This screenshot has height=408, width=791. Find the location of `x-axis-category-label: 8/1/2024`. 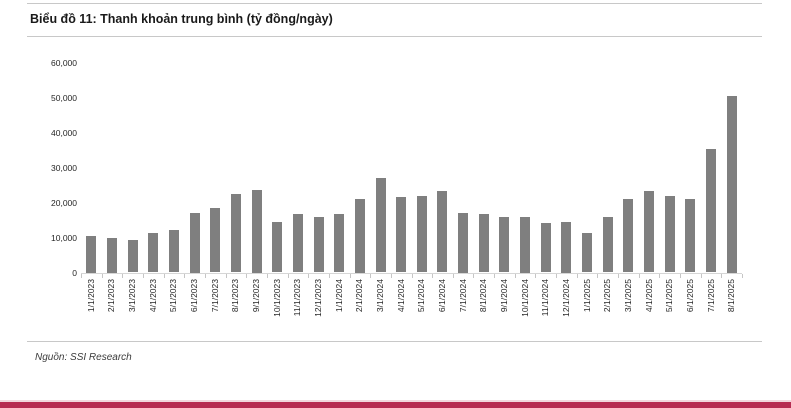

x-axis-category-label: 8/1/2024 is located at coordinates (483, 295).